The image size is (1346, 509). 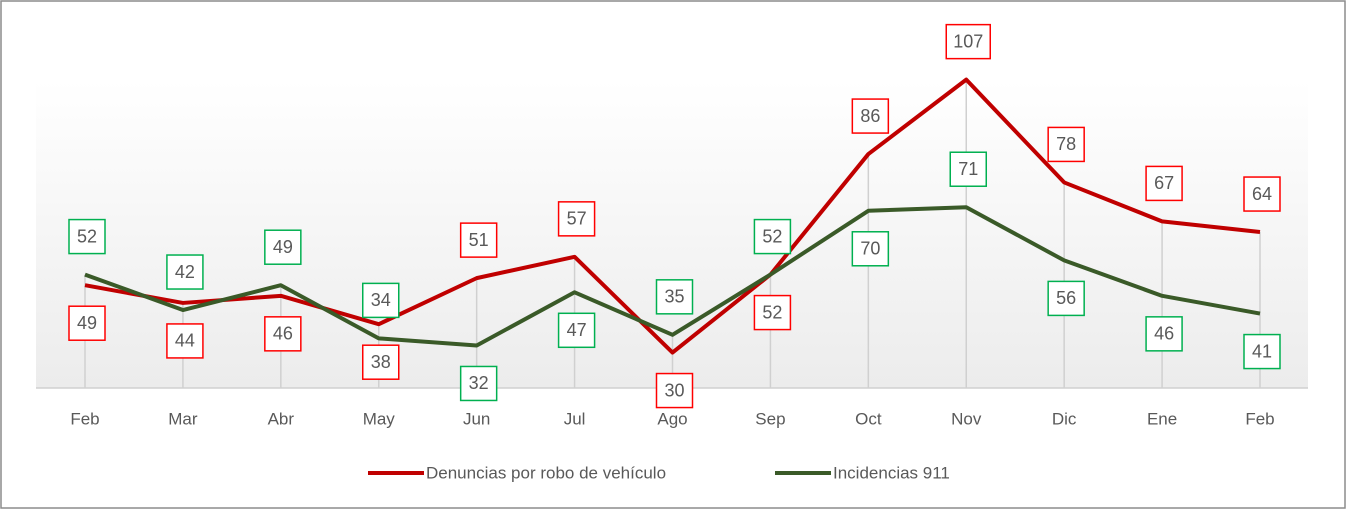 I want to click on data-label: 78, so click(x=1066, y=144).